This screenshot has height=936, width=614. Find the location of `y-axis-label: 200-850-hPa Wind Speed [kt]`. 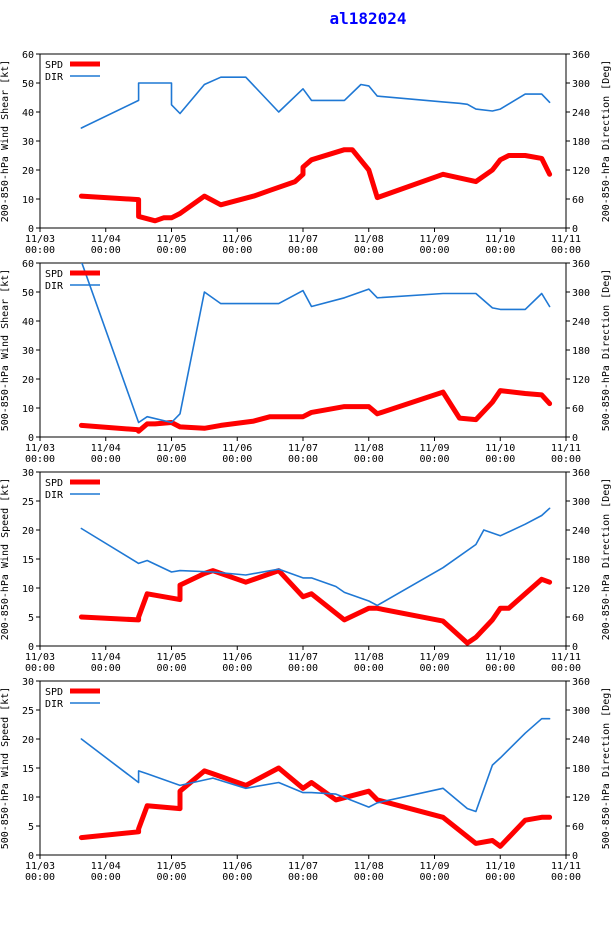

y-axis-label: 200-850-hPa Wind Speed [kt] is located at coordinates (5, 559).